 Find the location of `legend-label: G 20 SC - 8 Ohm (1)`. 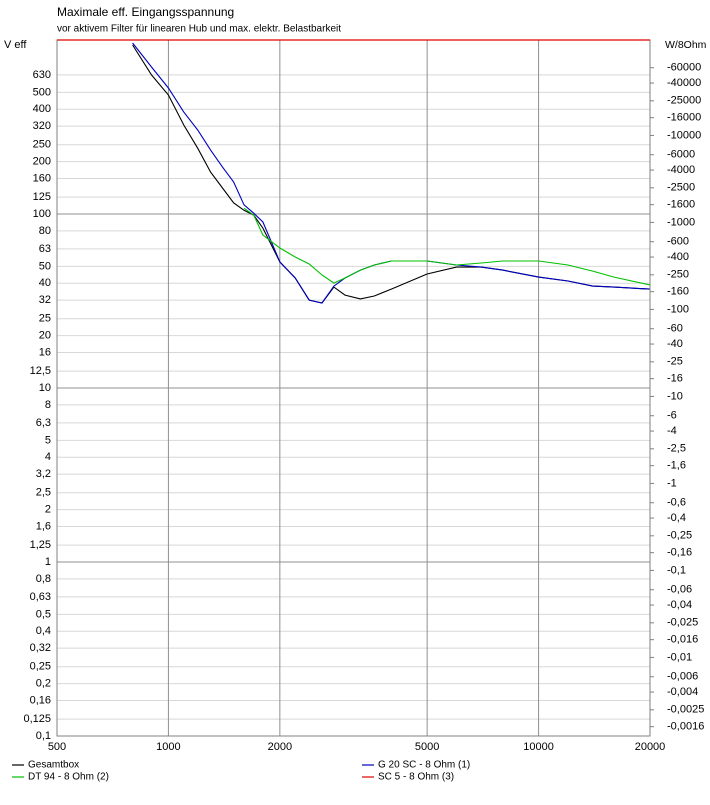

legend-label: G 20 SC - 8 Ohm (1) is located at coordinates (424, 765).